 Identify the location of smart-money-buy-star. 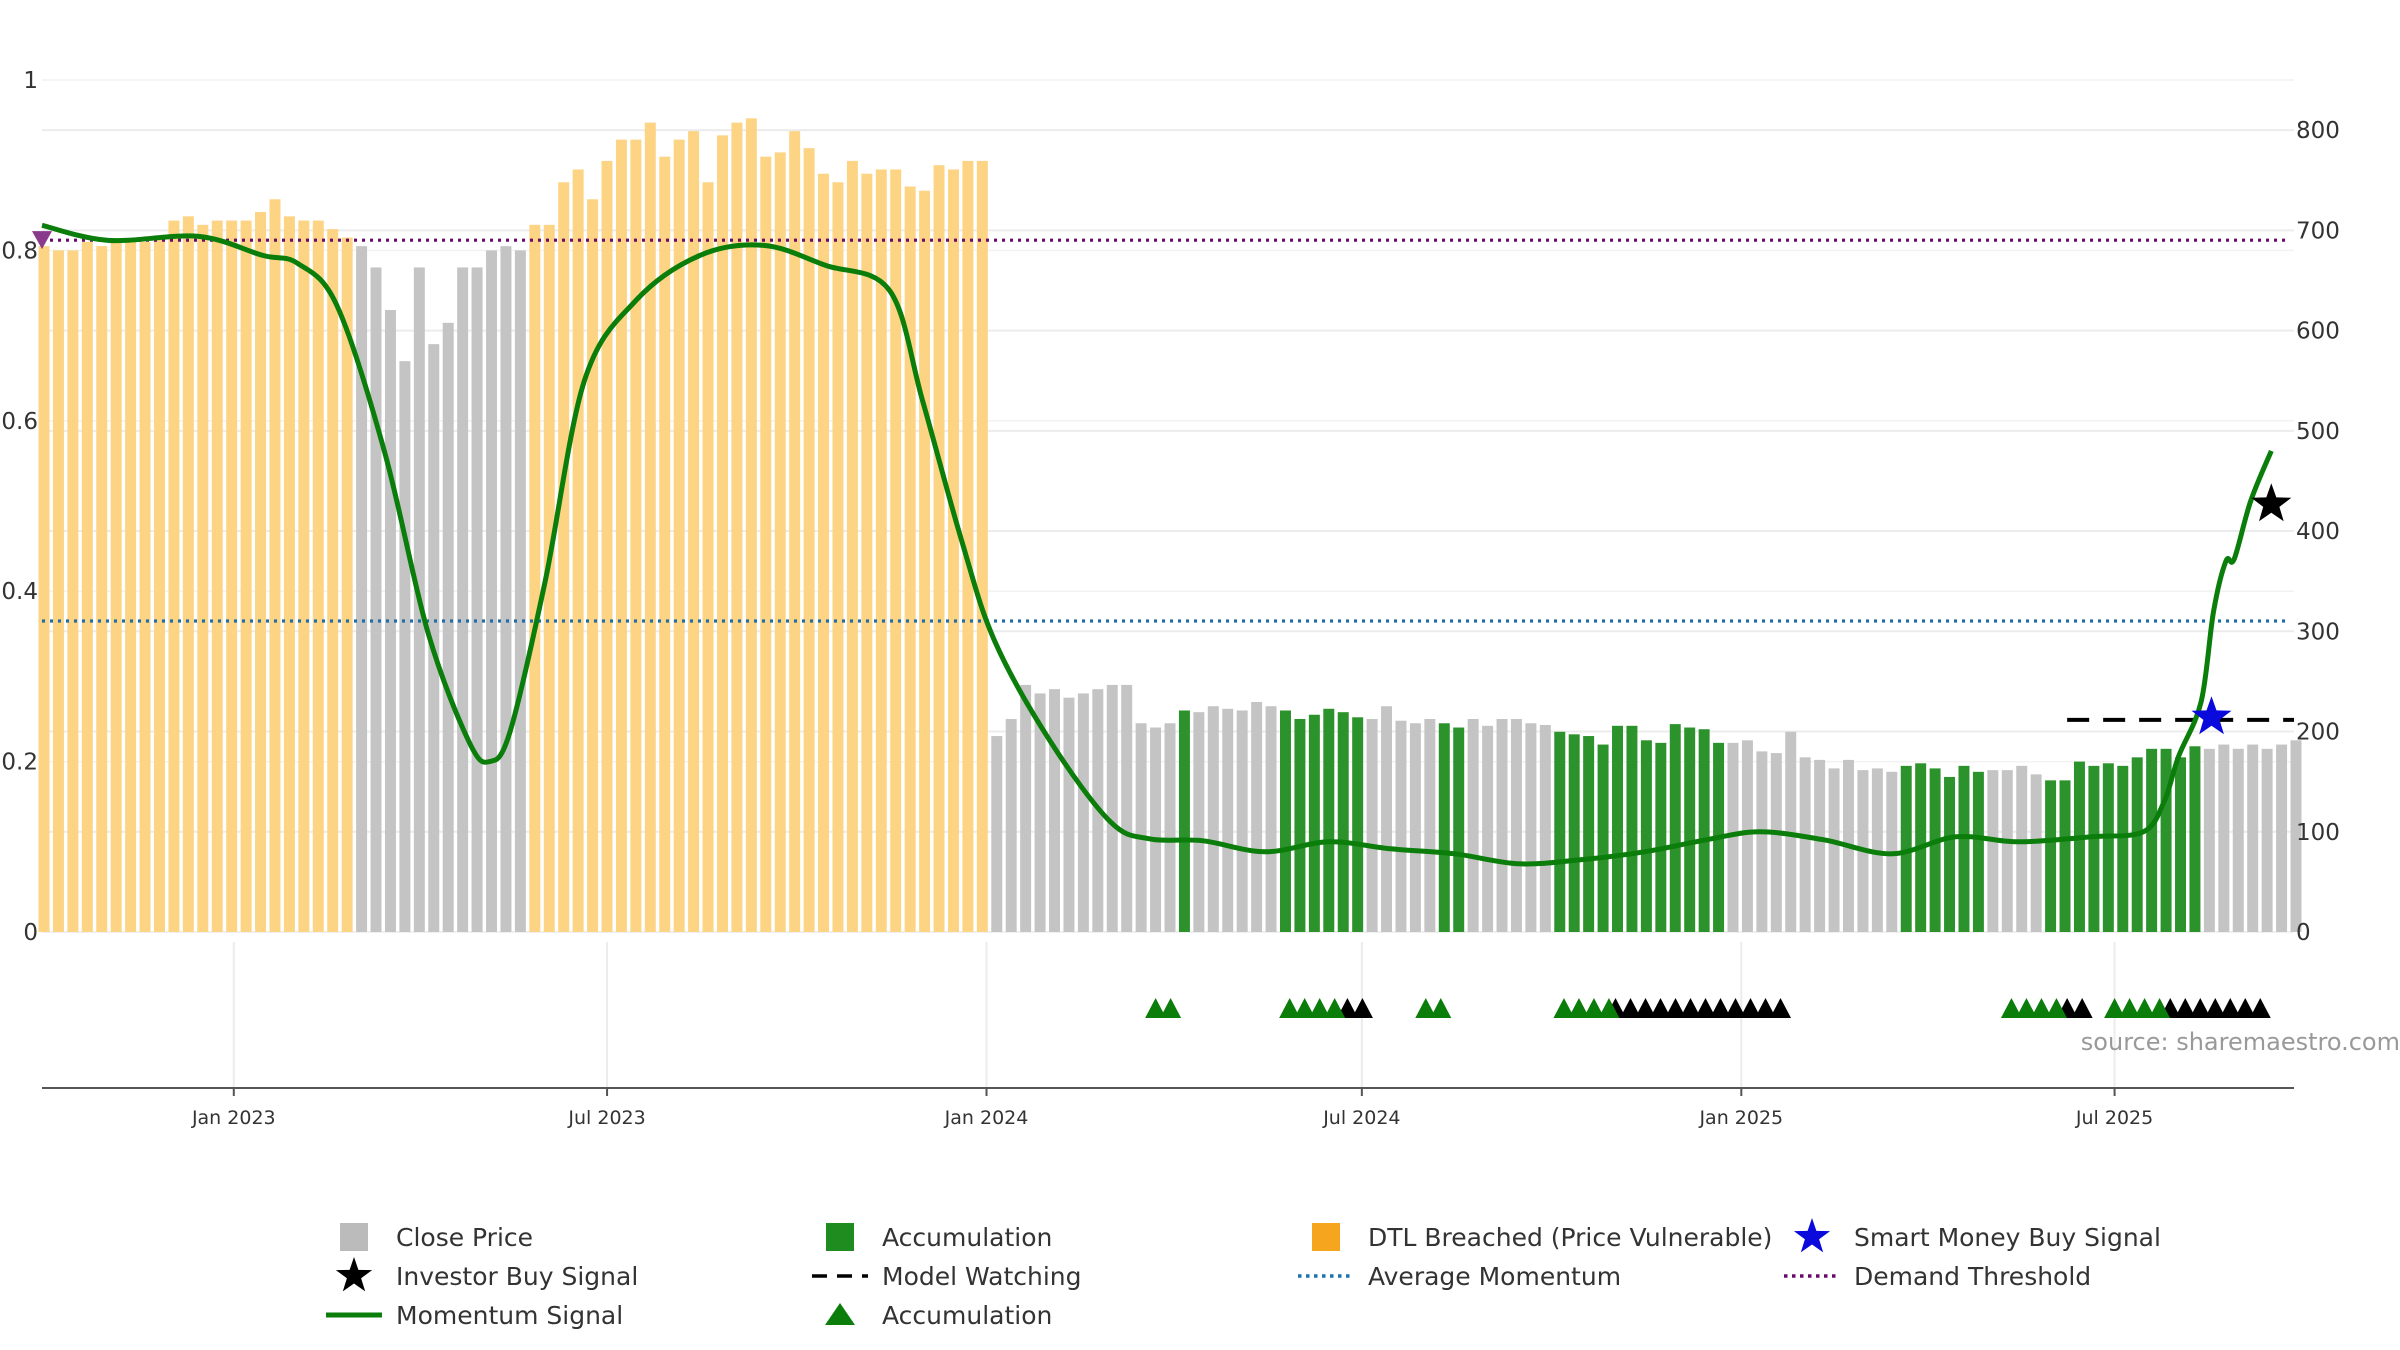
(2211, 715).